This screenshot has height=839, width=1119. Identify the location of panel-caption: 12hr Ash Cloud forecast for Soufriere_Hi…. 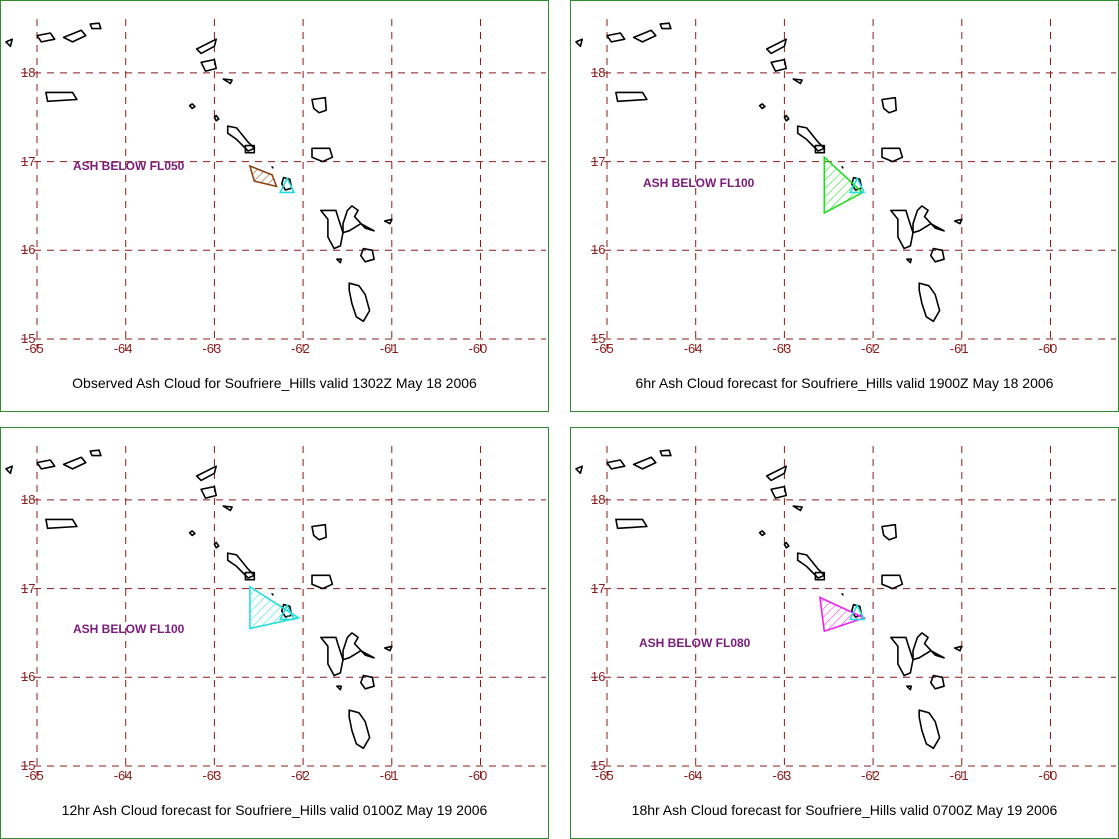
(274, 810).